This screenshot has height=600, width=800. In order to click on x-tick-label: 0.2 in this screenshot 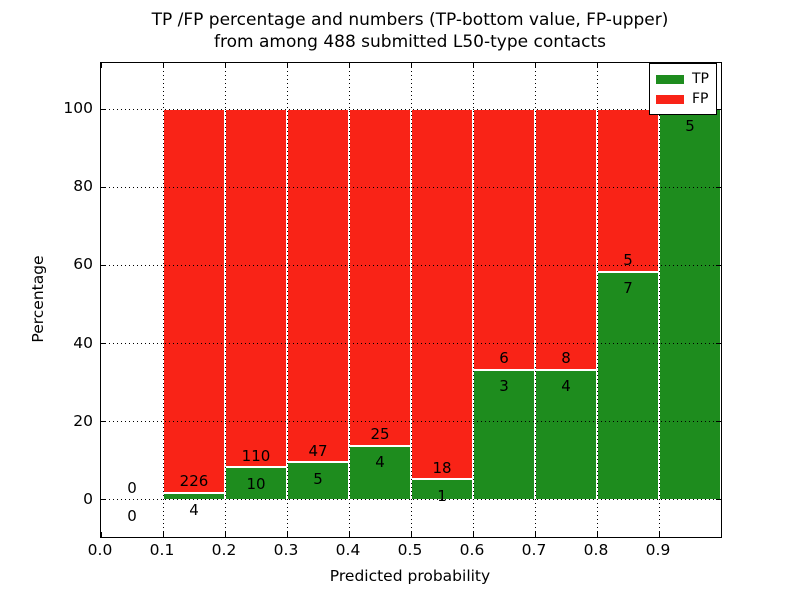, I will do `click(224, 550)`.